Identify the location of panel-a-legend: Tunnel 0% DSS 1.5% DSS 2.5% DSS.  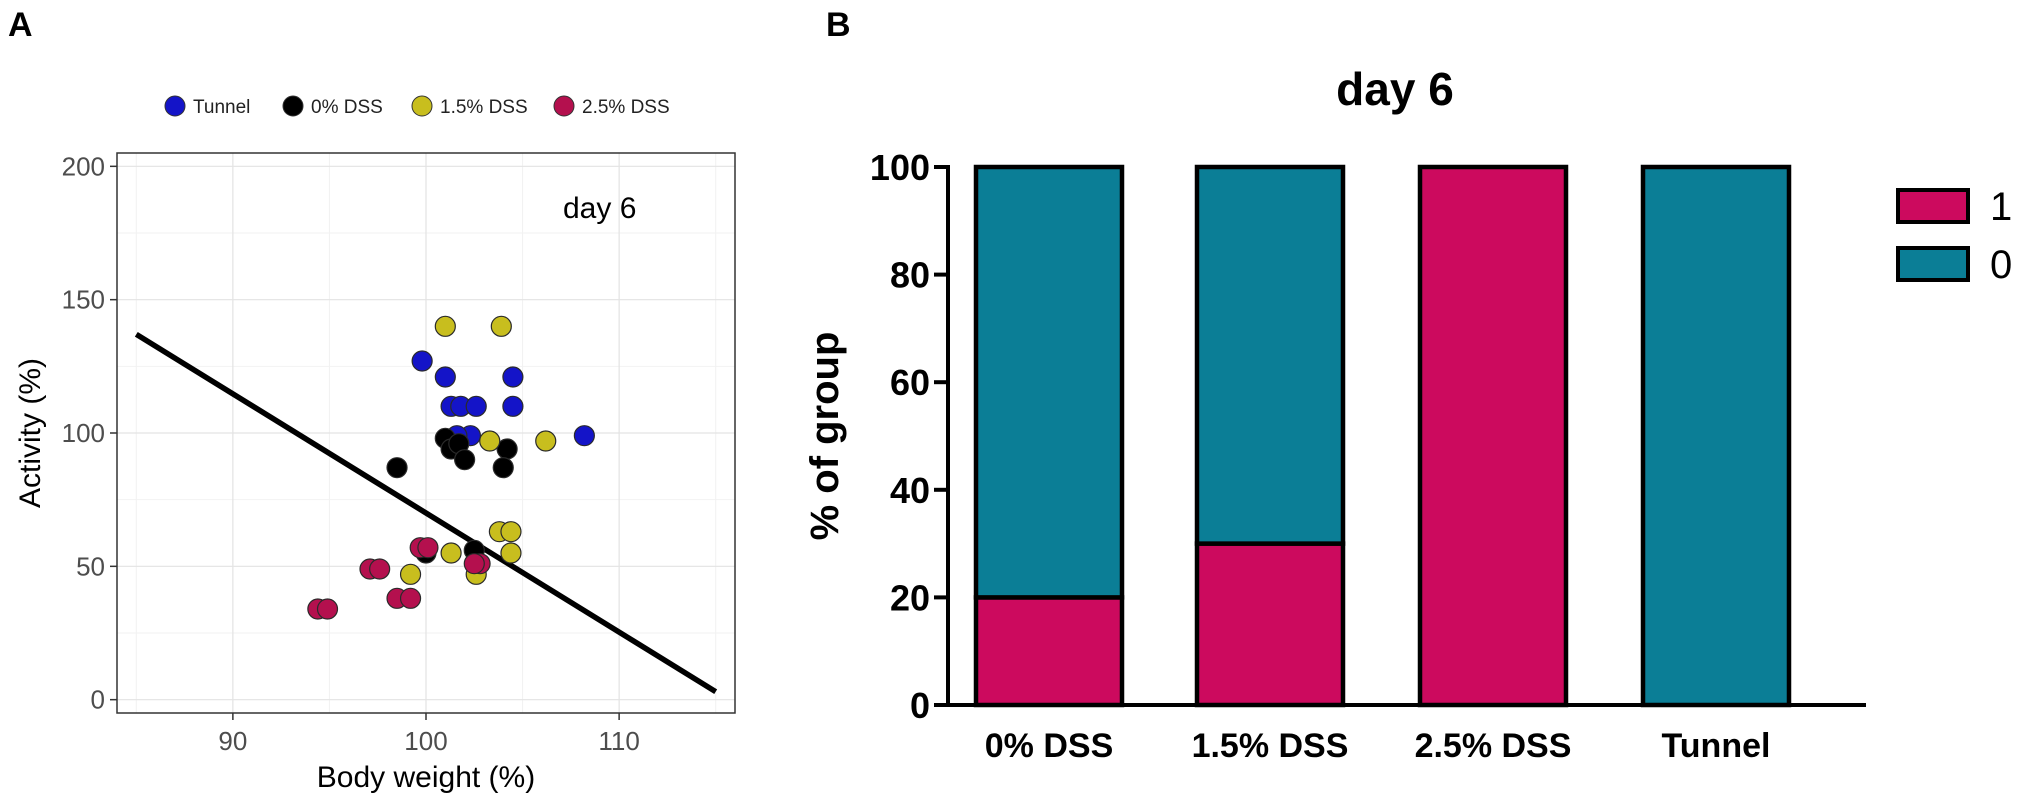
(417, 106).